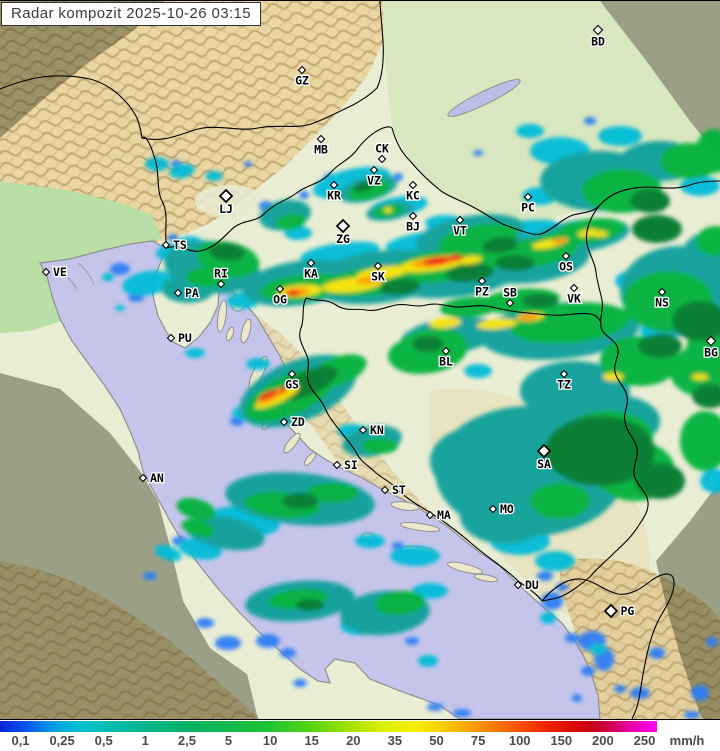  I want to click on city-label: PG, so click(628, 611).